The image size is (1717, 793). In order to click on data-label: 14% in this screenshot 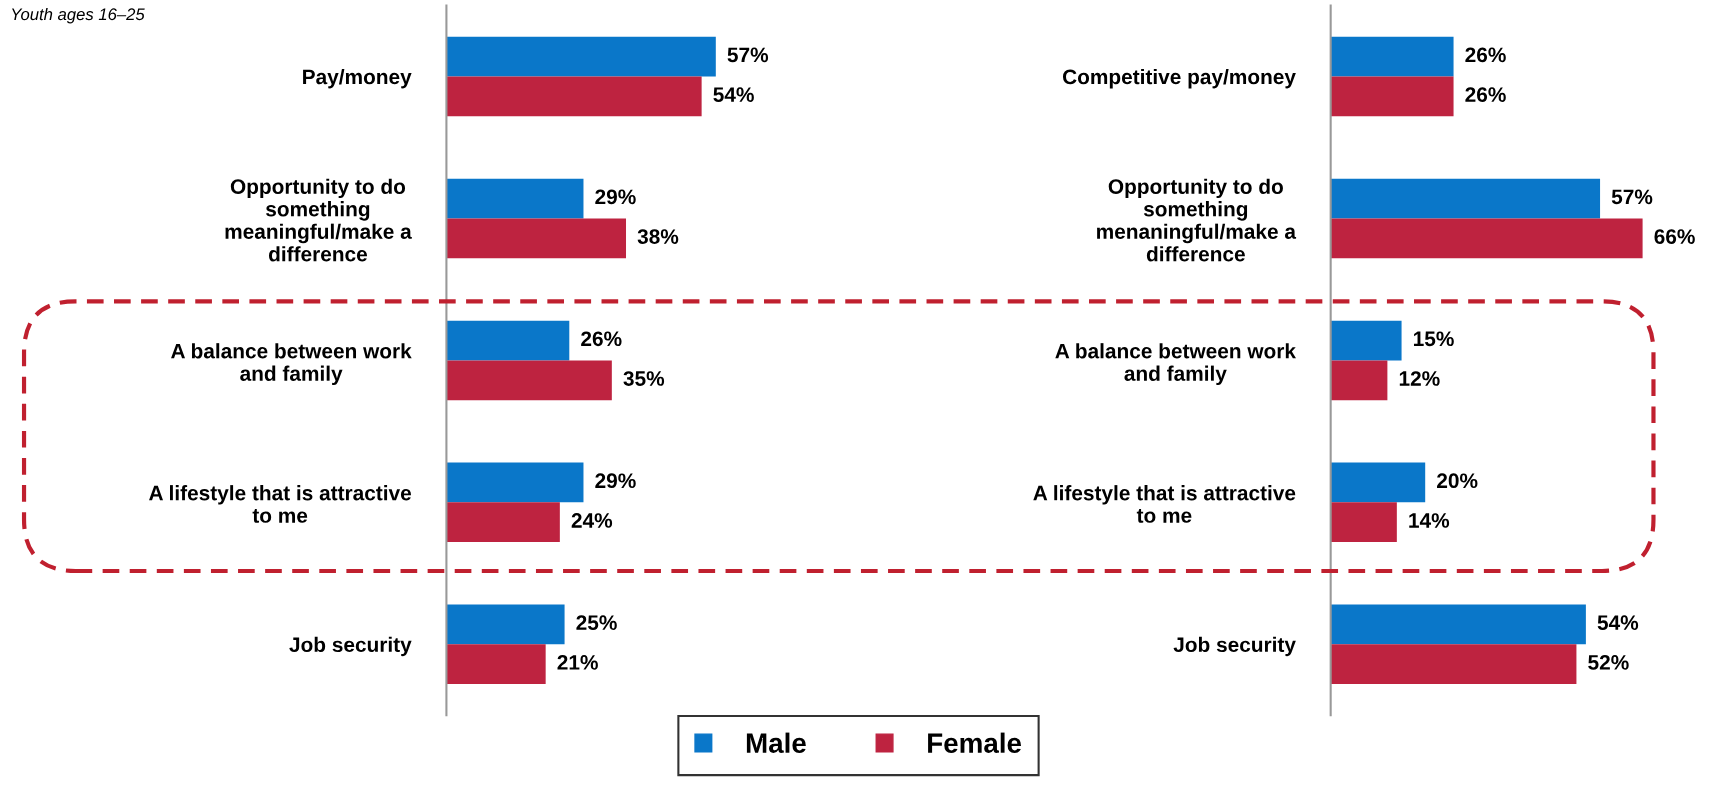, I will do `click(1429, 520)`.